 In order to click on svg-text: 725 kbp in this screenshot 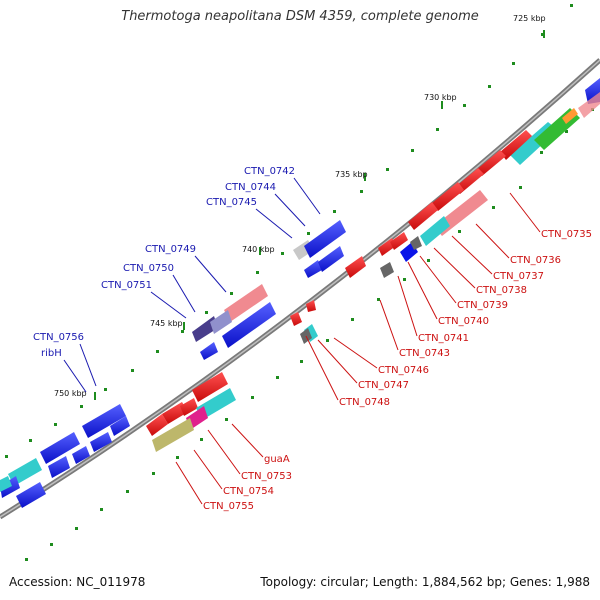, I will do `click(529, 18)`.